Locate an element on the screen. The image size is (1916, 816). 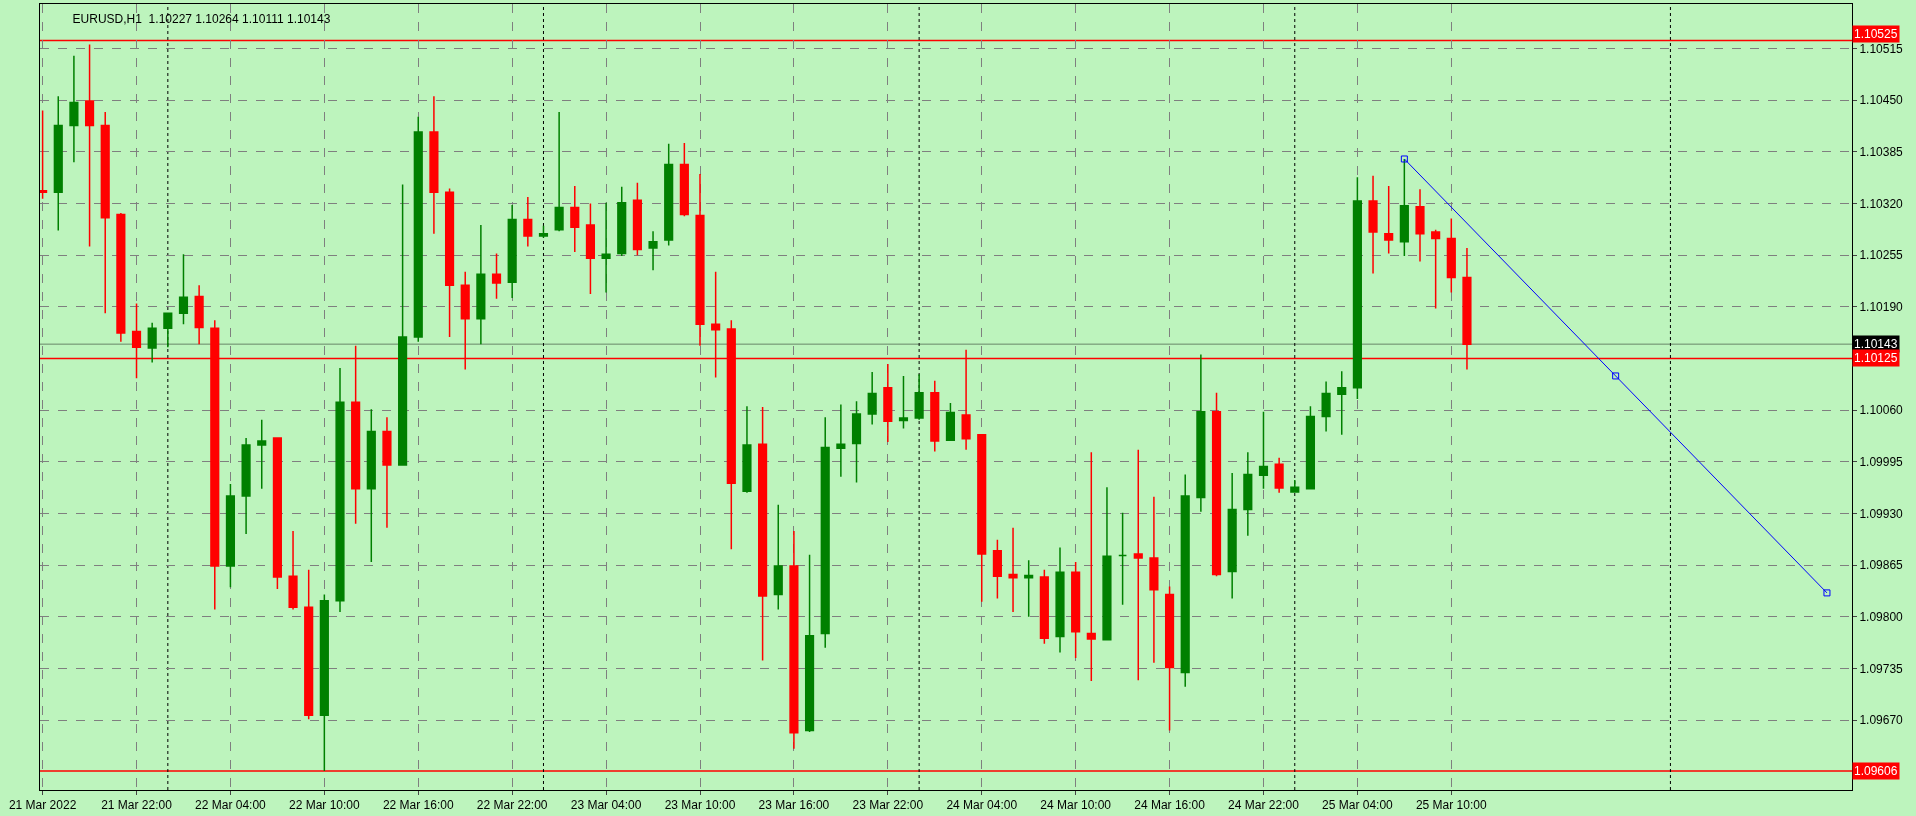
y-tick-label: 1.09995 is located at coordinates (1881, 461).